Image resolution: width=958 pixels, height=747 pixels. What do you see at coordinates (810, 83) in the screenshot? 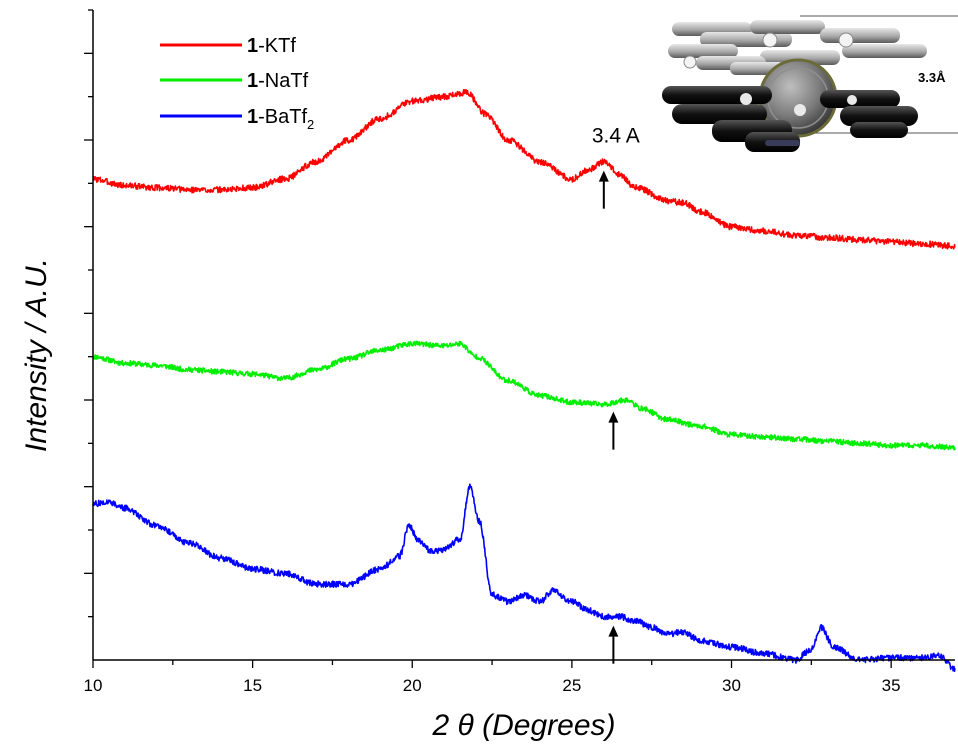
I see `inset-molecular-structure: 3.3Å` at bounding box center [810, 83].